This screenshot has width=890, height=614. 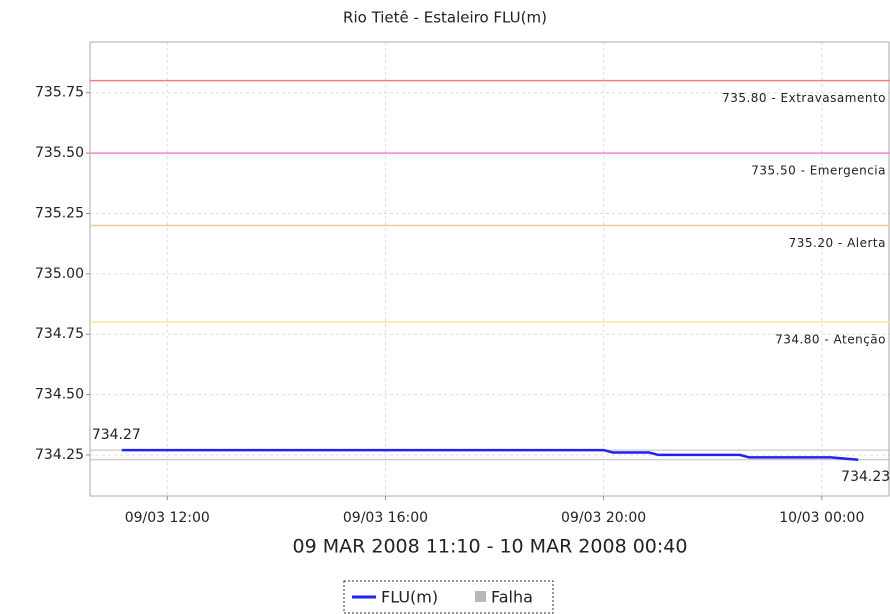 I want to click on x-tick-label: 09/03 12:00, so click(x=167, y=518).